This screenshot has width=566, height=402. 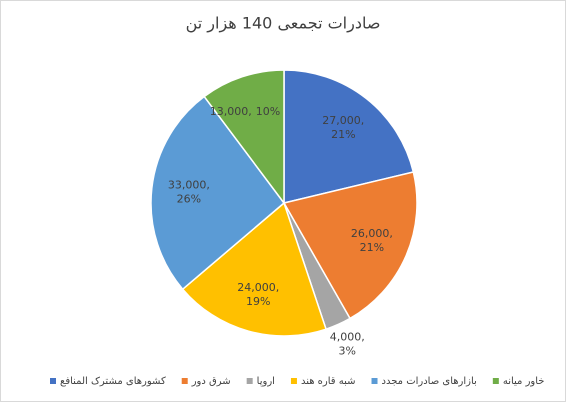 What do you see at coordinates (328, 381) in the screenshot?
I see `legend-label: شبه قاره هند` at bounding box center [328, 381].